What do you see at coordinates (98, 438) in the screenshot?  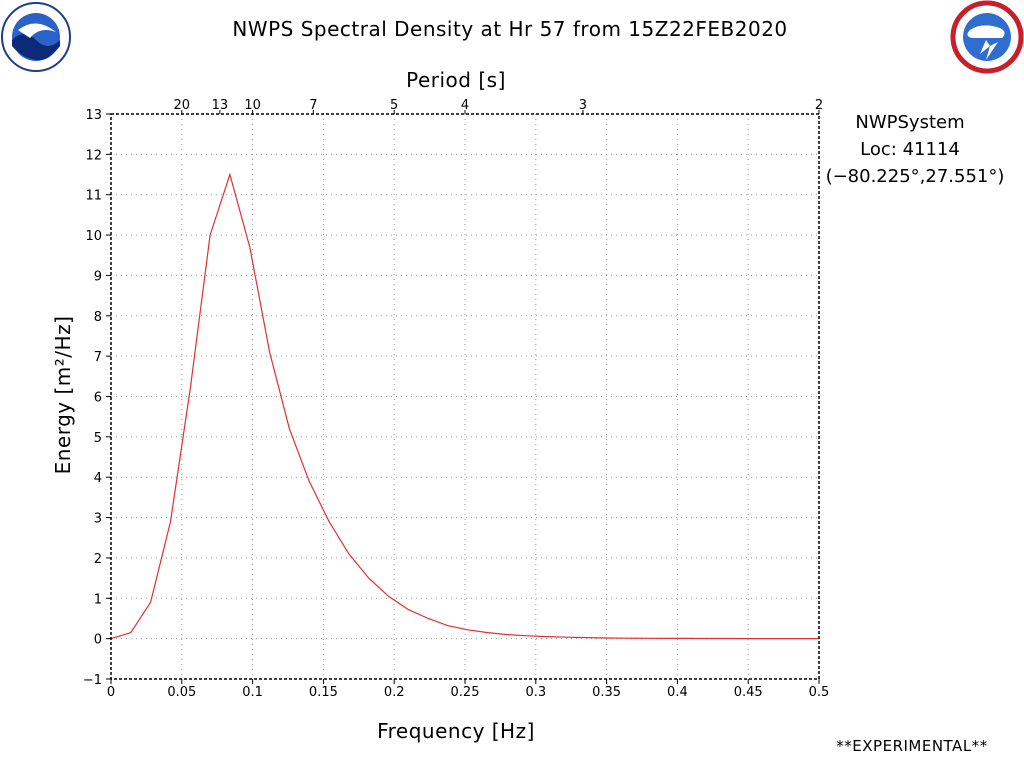 I see `y-tick-label: 5` at bounding box center [98, 438].